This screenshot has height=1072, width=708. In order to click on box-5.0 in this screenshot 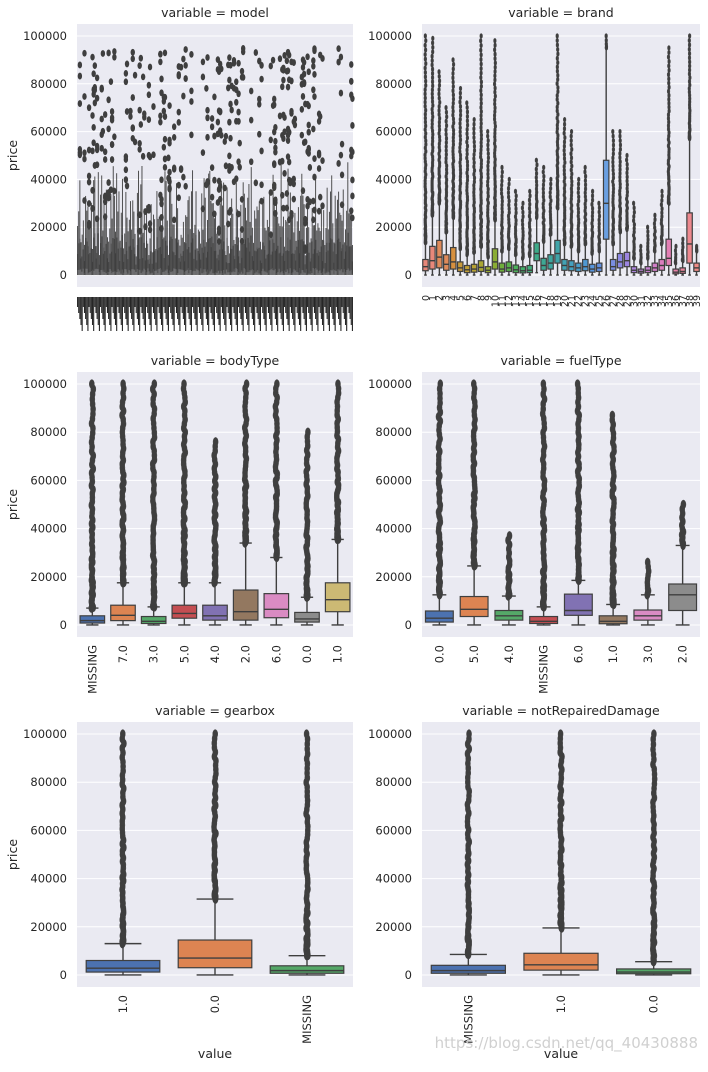, I will do `click(474, 502)`.